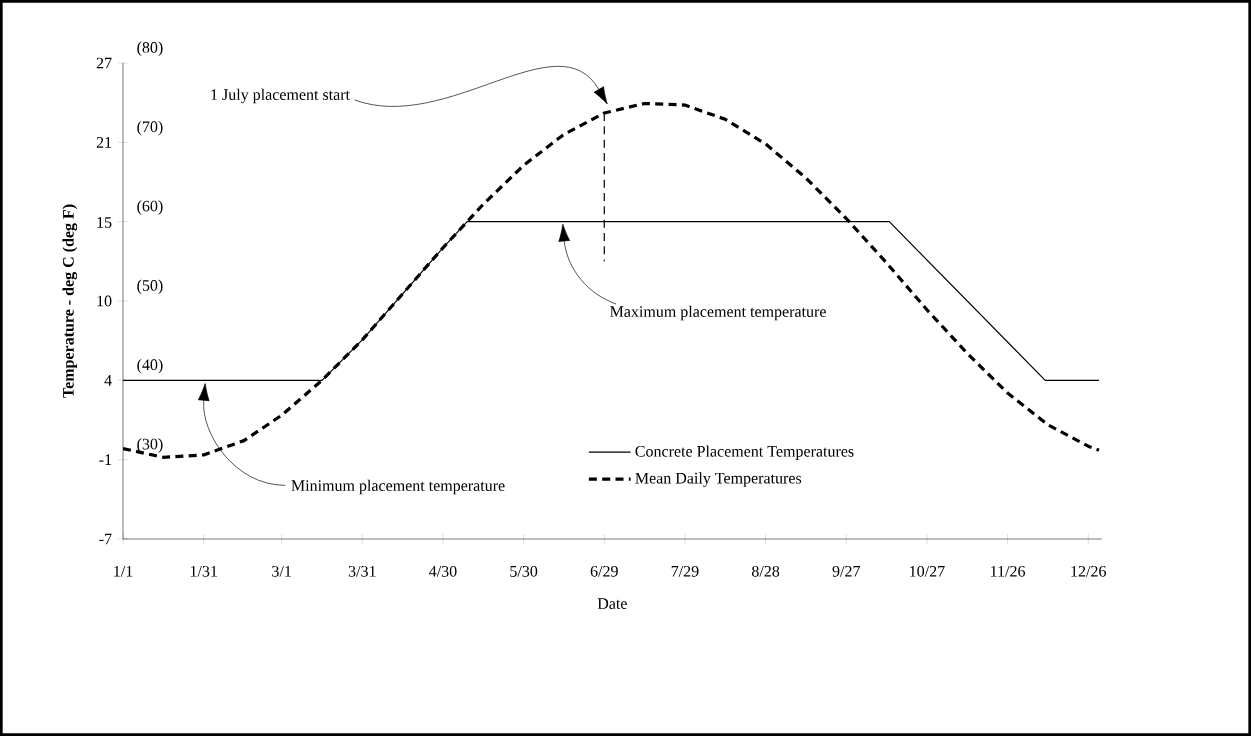 The image size is (1251, 736). Describe the element at coordinates (105, 459) in the screenshot. I see `y2-tick-label: -1` at that location.